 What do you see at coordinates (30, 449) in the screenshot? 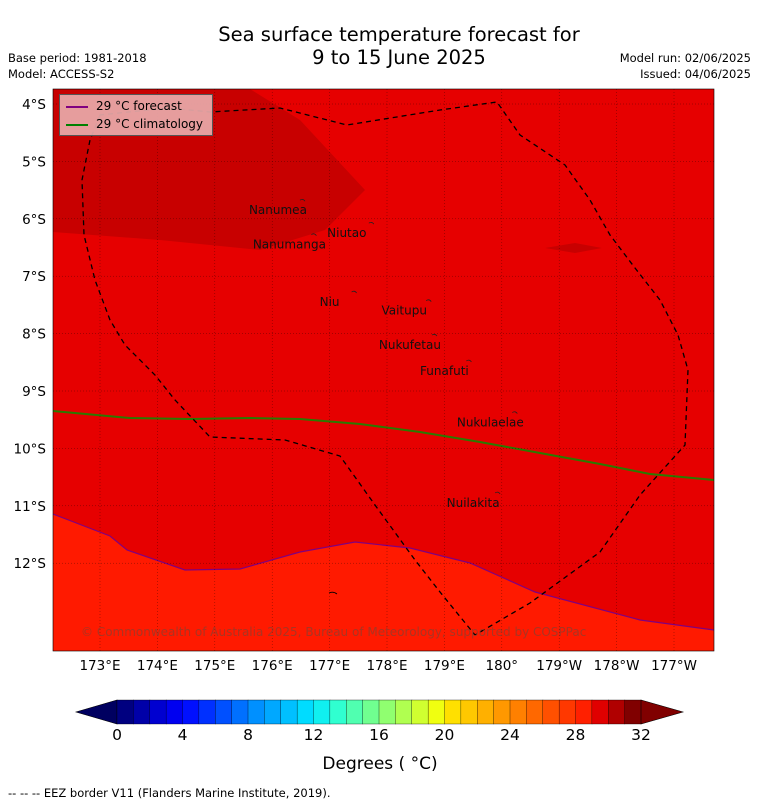
I see `y-tick-label: 10°S` at bounding box center [30, 449].